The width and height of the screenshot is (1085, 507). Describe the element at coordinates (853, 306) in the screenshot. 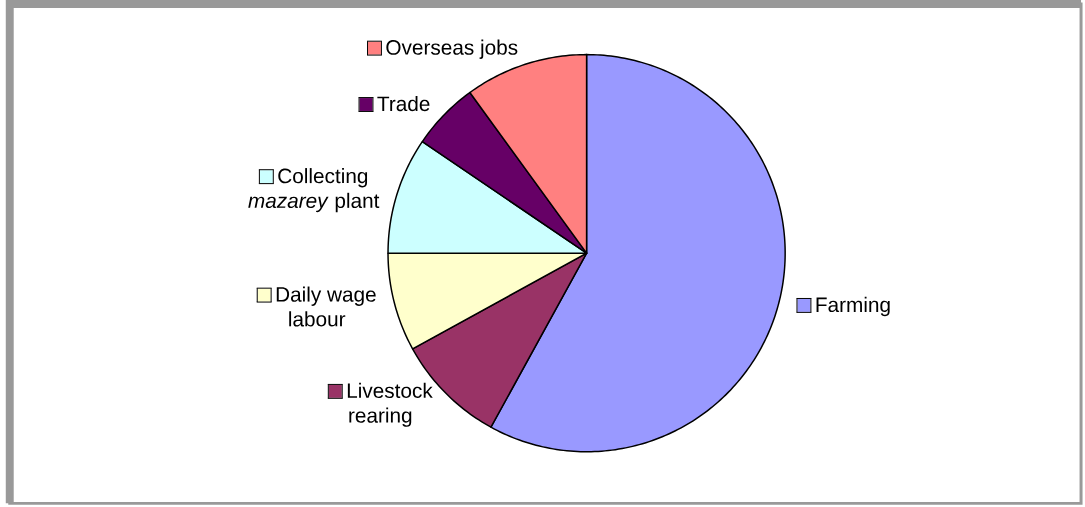

I see `legend-label: Farming` at that location.